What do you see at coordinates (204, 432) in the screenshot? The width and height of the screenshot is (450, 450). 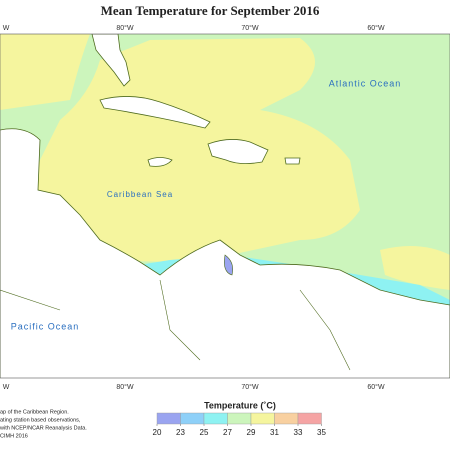 I see `legend-tick-label: 25` at bounding box center [204, 432].